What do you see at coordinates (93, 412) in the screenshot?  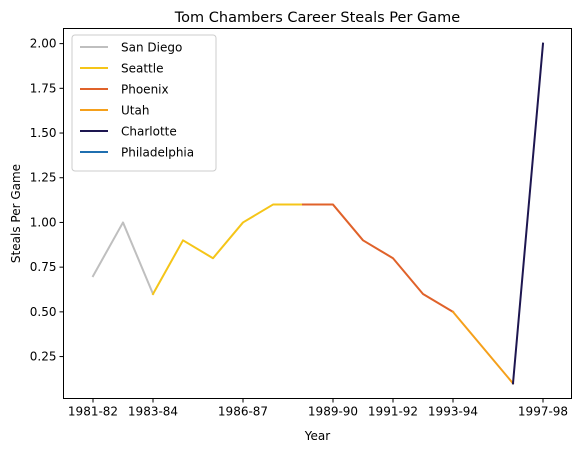 I see `x-tick-label: 1981-82` at bounding box center [93, 412].